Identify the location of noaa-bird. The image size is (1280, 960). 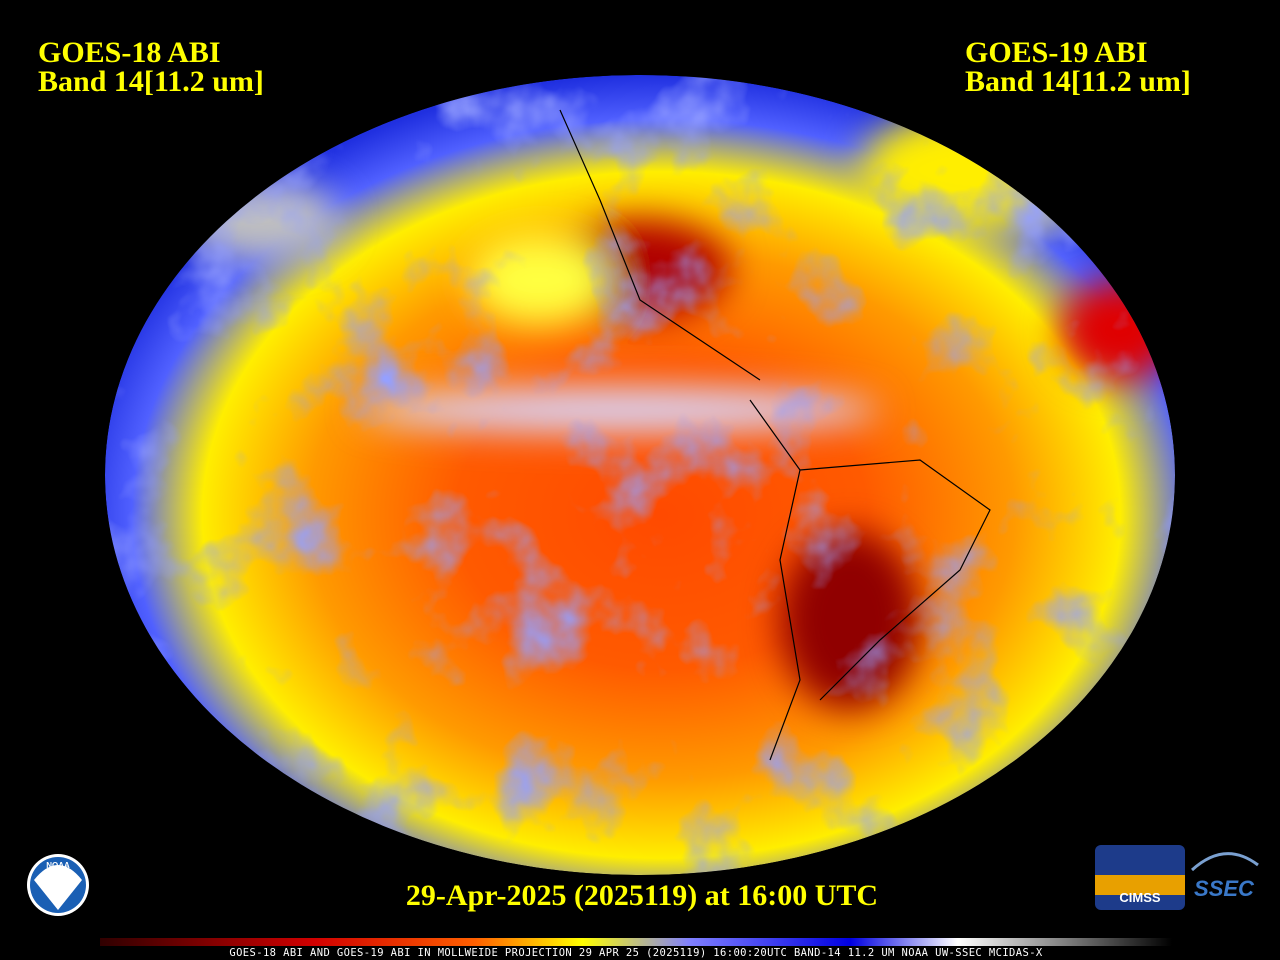
(58, 887).